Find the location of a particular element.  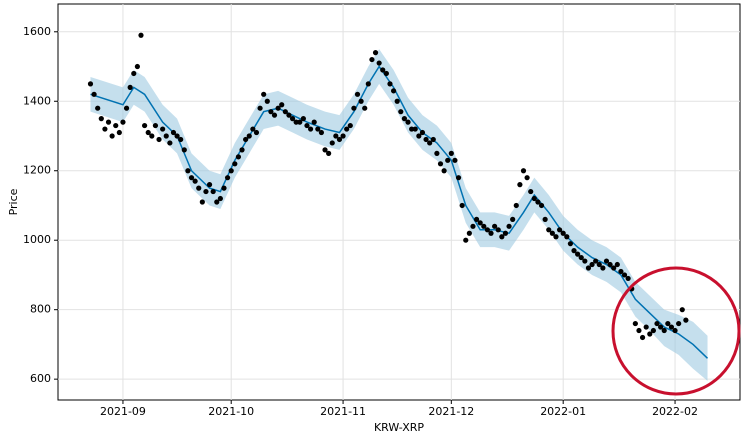

x-tick-label: 2021-12 is located at coordinates (451, 411).